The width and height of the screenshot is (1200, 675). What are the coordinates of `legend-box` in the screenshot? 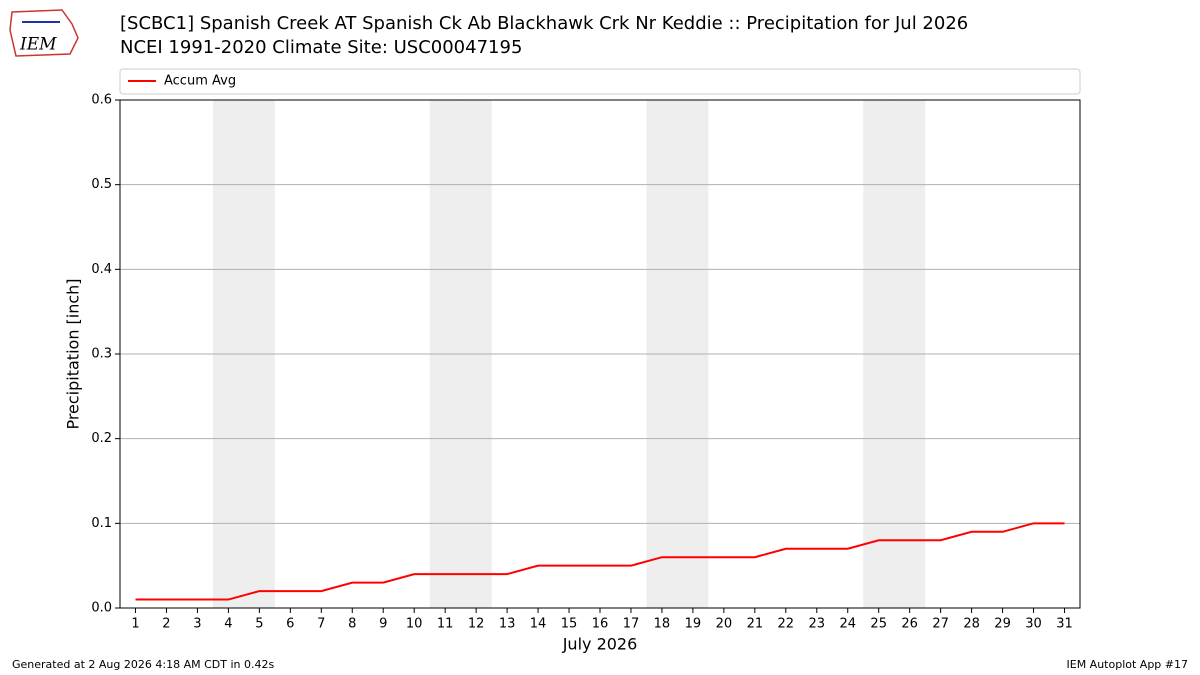 It's located at (600, 81).